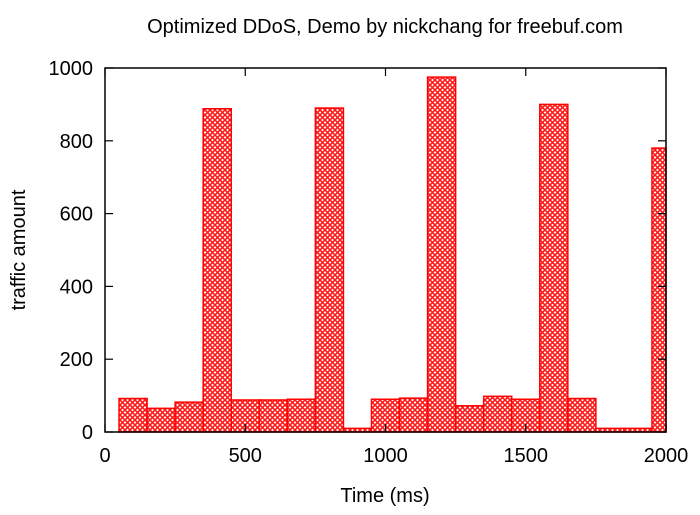 The width and height of the screenshot is (700, 515). What do you see at coordinates (666, 456) in the screenshot?
I see `x-tick-label: 2000` at bounding box center [666, 456].